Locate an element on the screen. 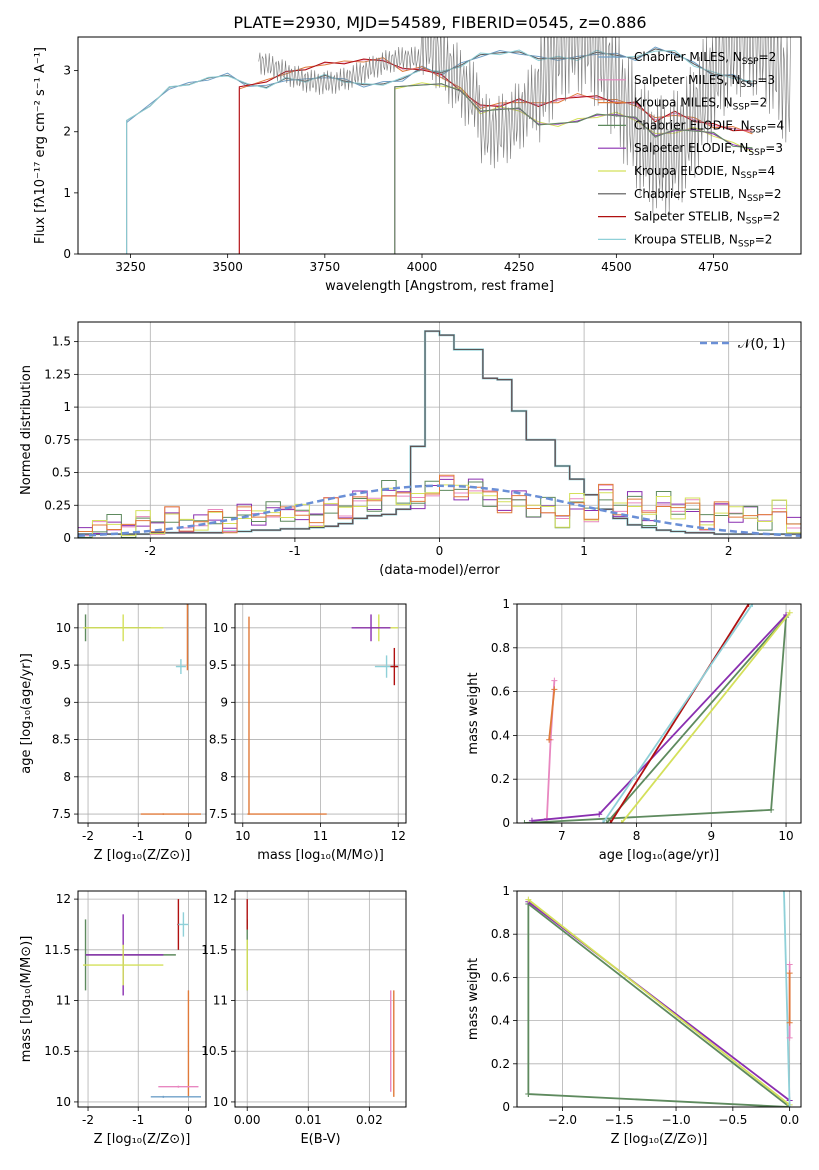 This screenshot has height=1170, width=819. y-tick-label: 11 is located at coordinates (220, 1001).